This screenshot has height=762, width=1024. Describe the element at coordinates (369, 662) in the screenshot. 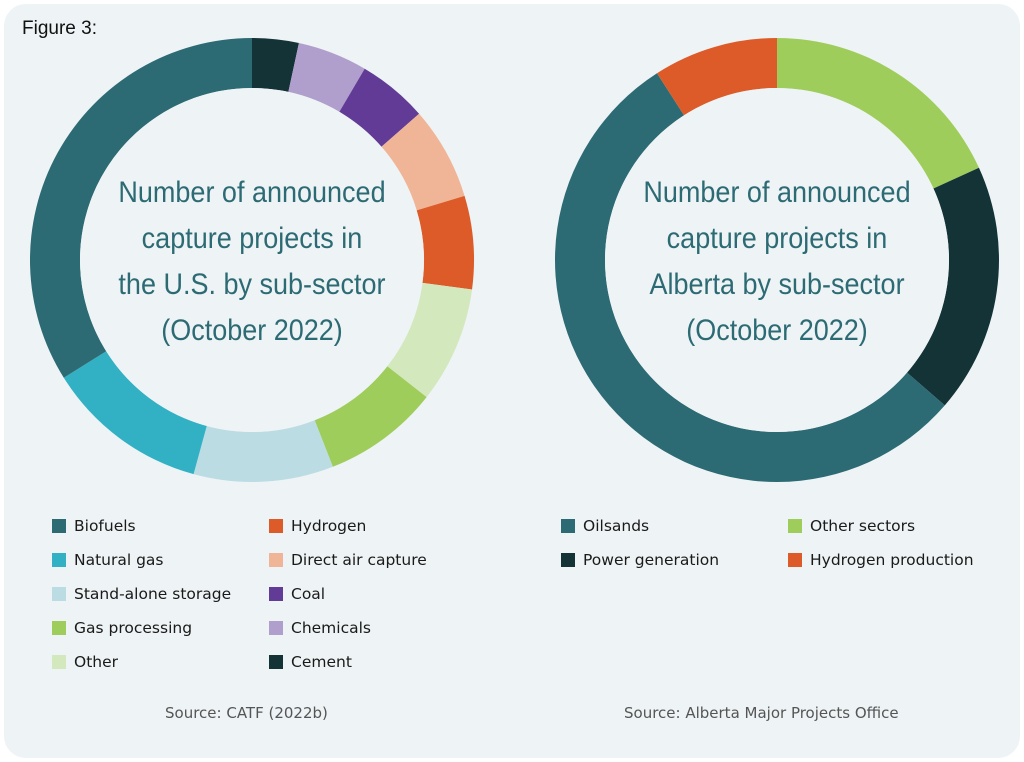

I see `legend-item: Cement` at that location.